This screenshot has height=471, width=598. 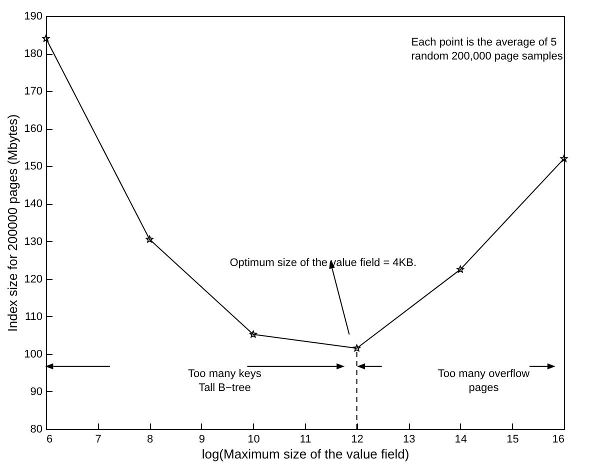 I want to click on x-tick-label: 15, so click(x=512, y=440).